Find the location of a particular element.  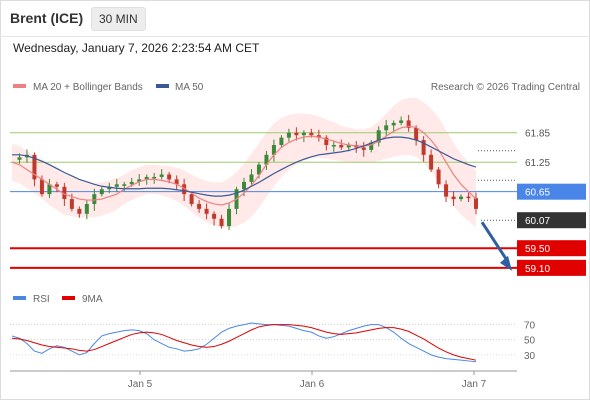

x-axis-ticks: Jan 5 Jan 6 Jan 7 is located at coordinates (307, 380).